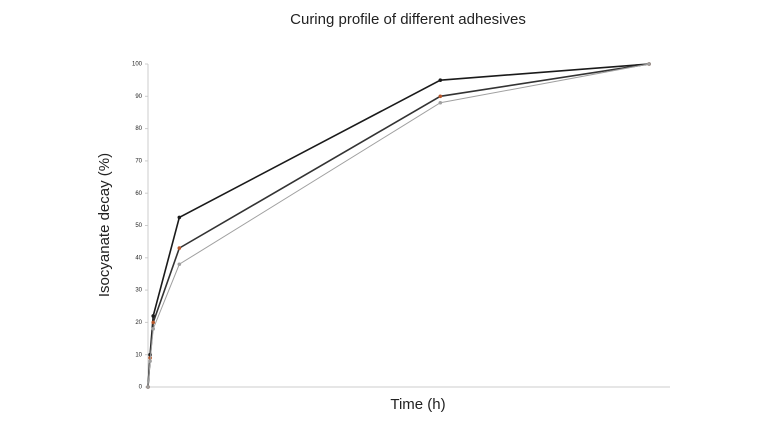 The height and width of the screenshot is (432, 768). Describe the element at coordinates (138, 161) in the screenshot. I see `y-tick-label: 70` at that location.